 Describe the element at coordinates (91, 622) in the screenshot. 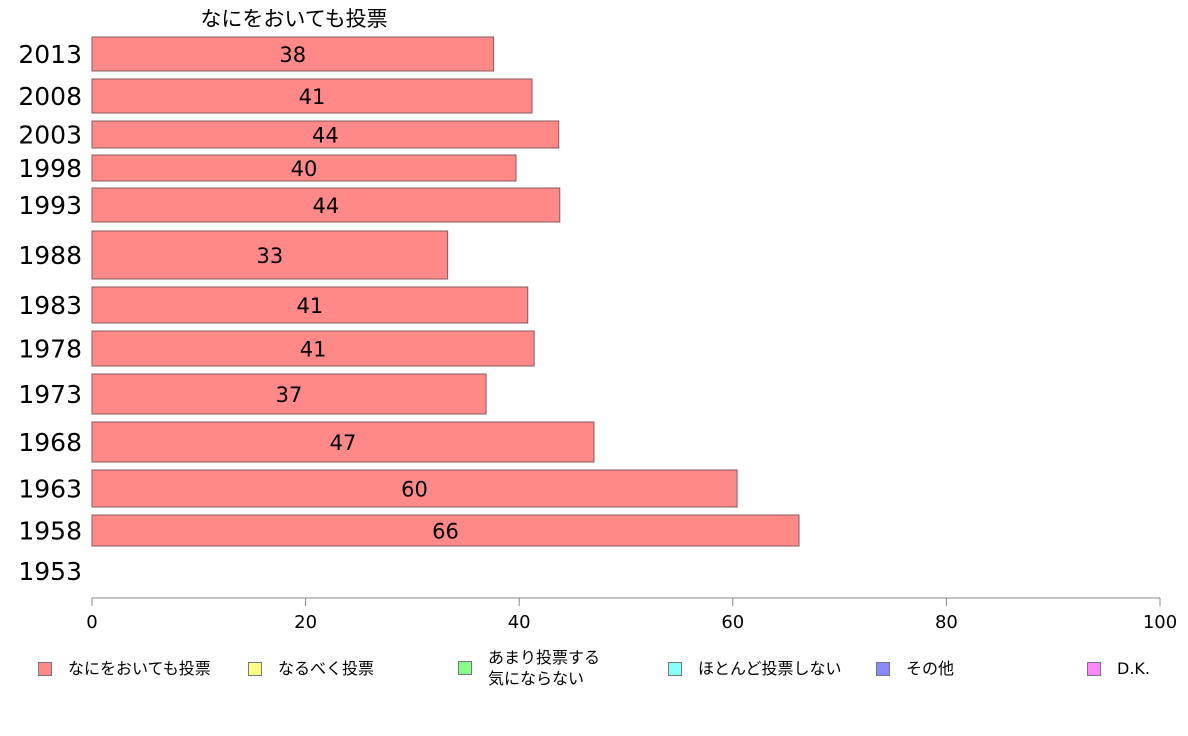

I see `x-tick-label: 0` at that location.